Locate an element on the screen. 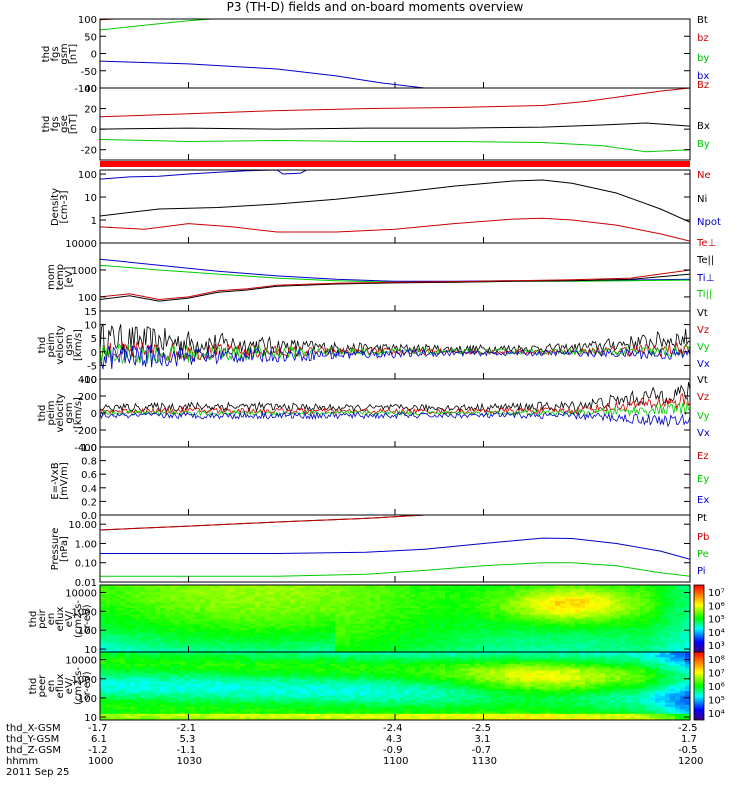 This screenshot has height=800, width=750. footer-row-label: 2011 Sep 25 is located at coordinates (38, 772).